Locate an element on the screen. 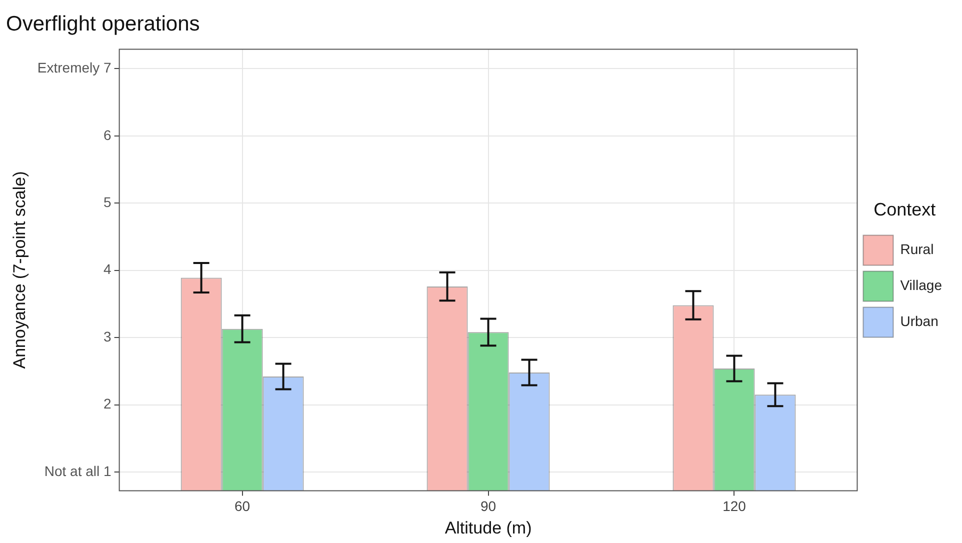 This screenshot has height=543, width=962. legend-label: Village is located at coordinates (921, 285).